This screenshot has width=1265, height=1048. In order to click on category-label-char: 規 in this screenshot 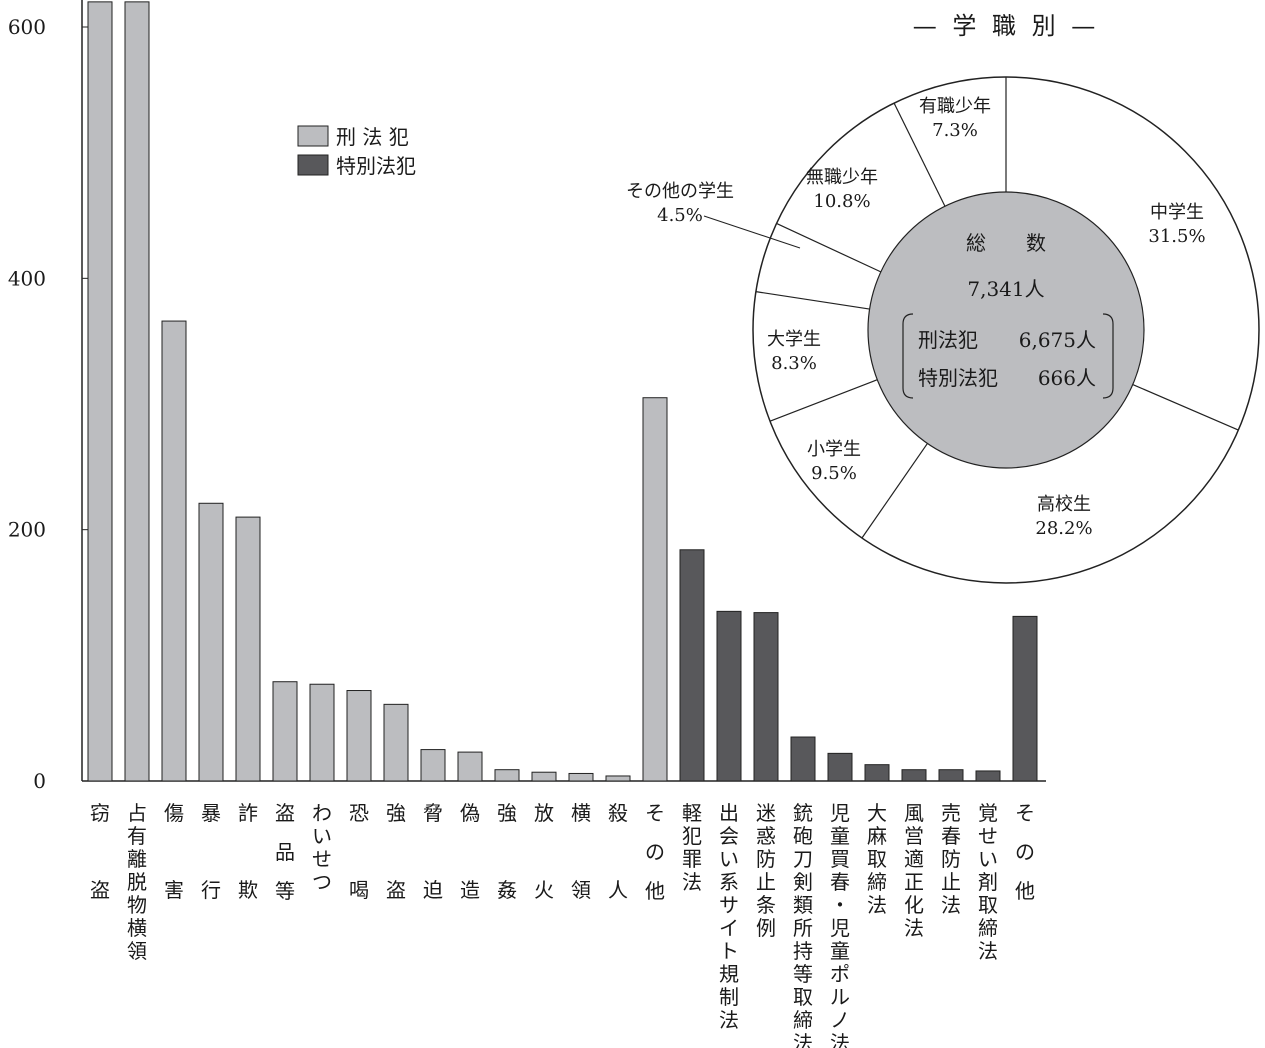, I will do `click(729, 974)`.